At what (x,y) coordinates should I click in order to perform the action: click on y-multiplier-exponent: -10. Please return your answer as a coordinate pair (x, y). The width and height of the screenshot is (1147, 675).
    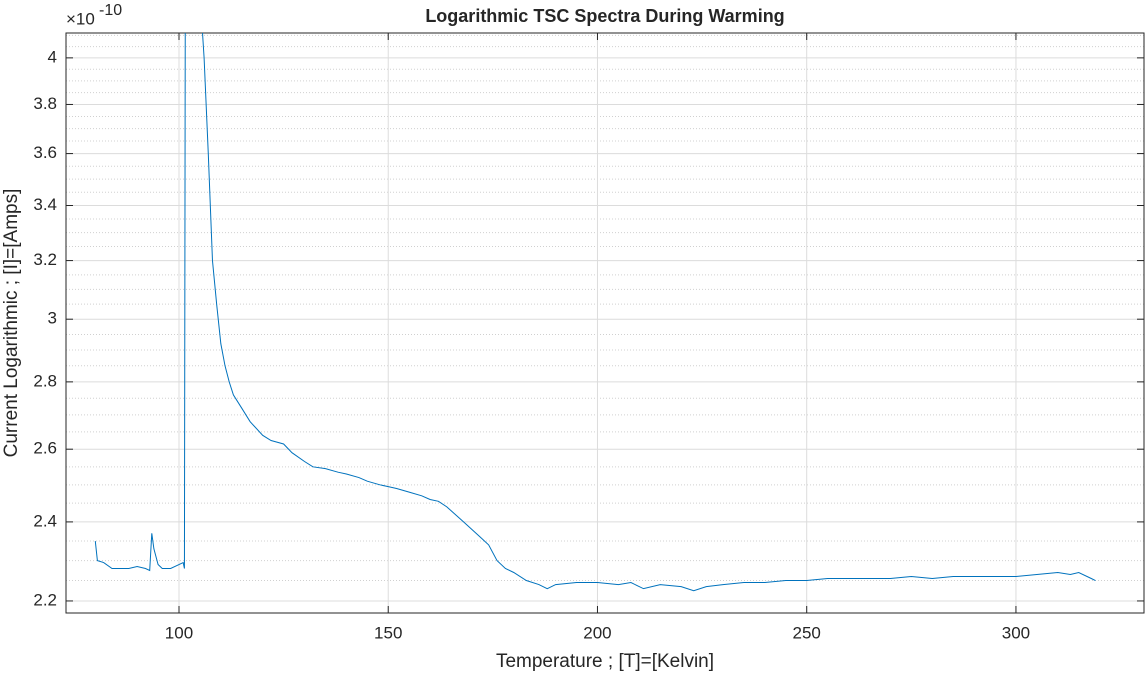
    Looking at the image, I should click on (110, 10).